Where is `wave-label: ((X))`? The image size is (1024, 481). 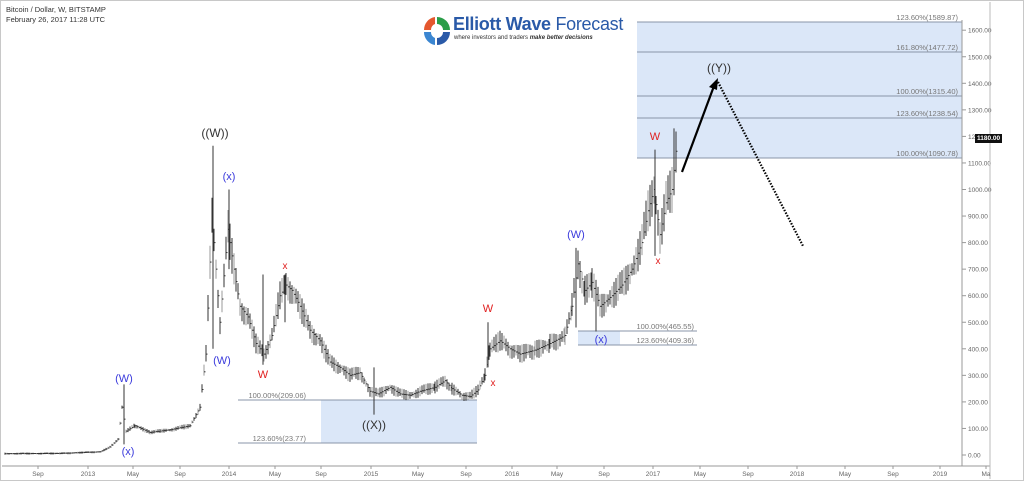 wave-label: ((X)) is located at coordinates (374, 425).